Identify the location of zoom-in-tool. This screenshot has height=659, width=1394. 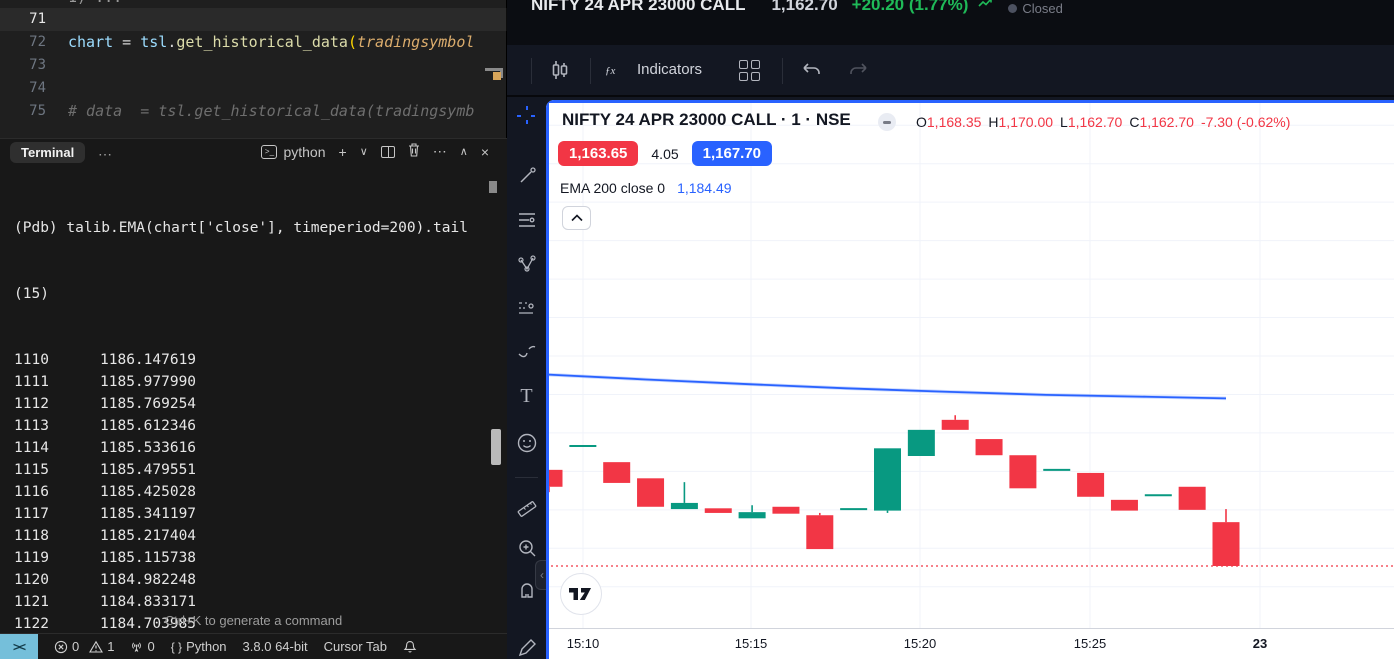
(526, 550).